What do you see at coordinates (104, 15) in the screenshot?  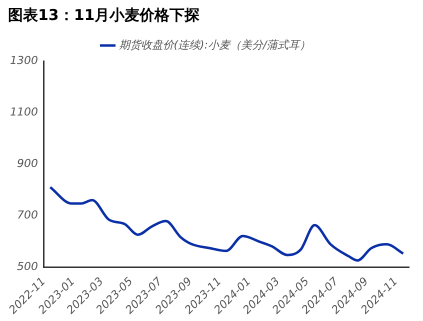 I see `chart-title: 图表13：11月小麦价格下探` at bounding box center [104, 15].